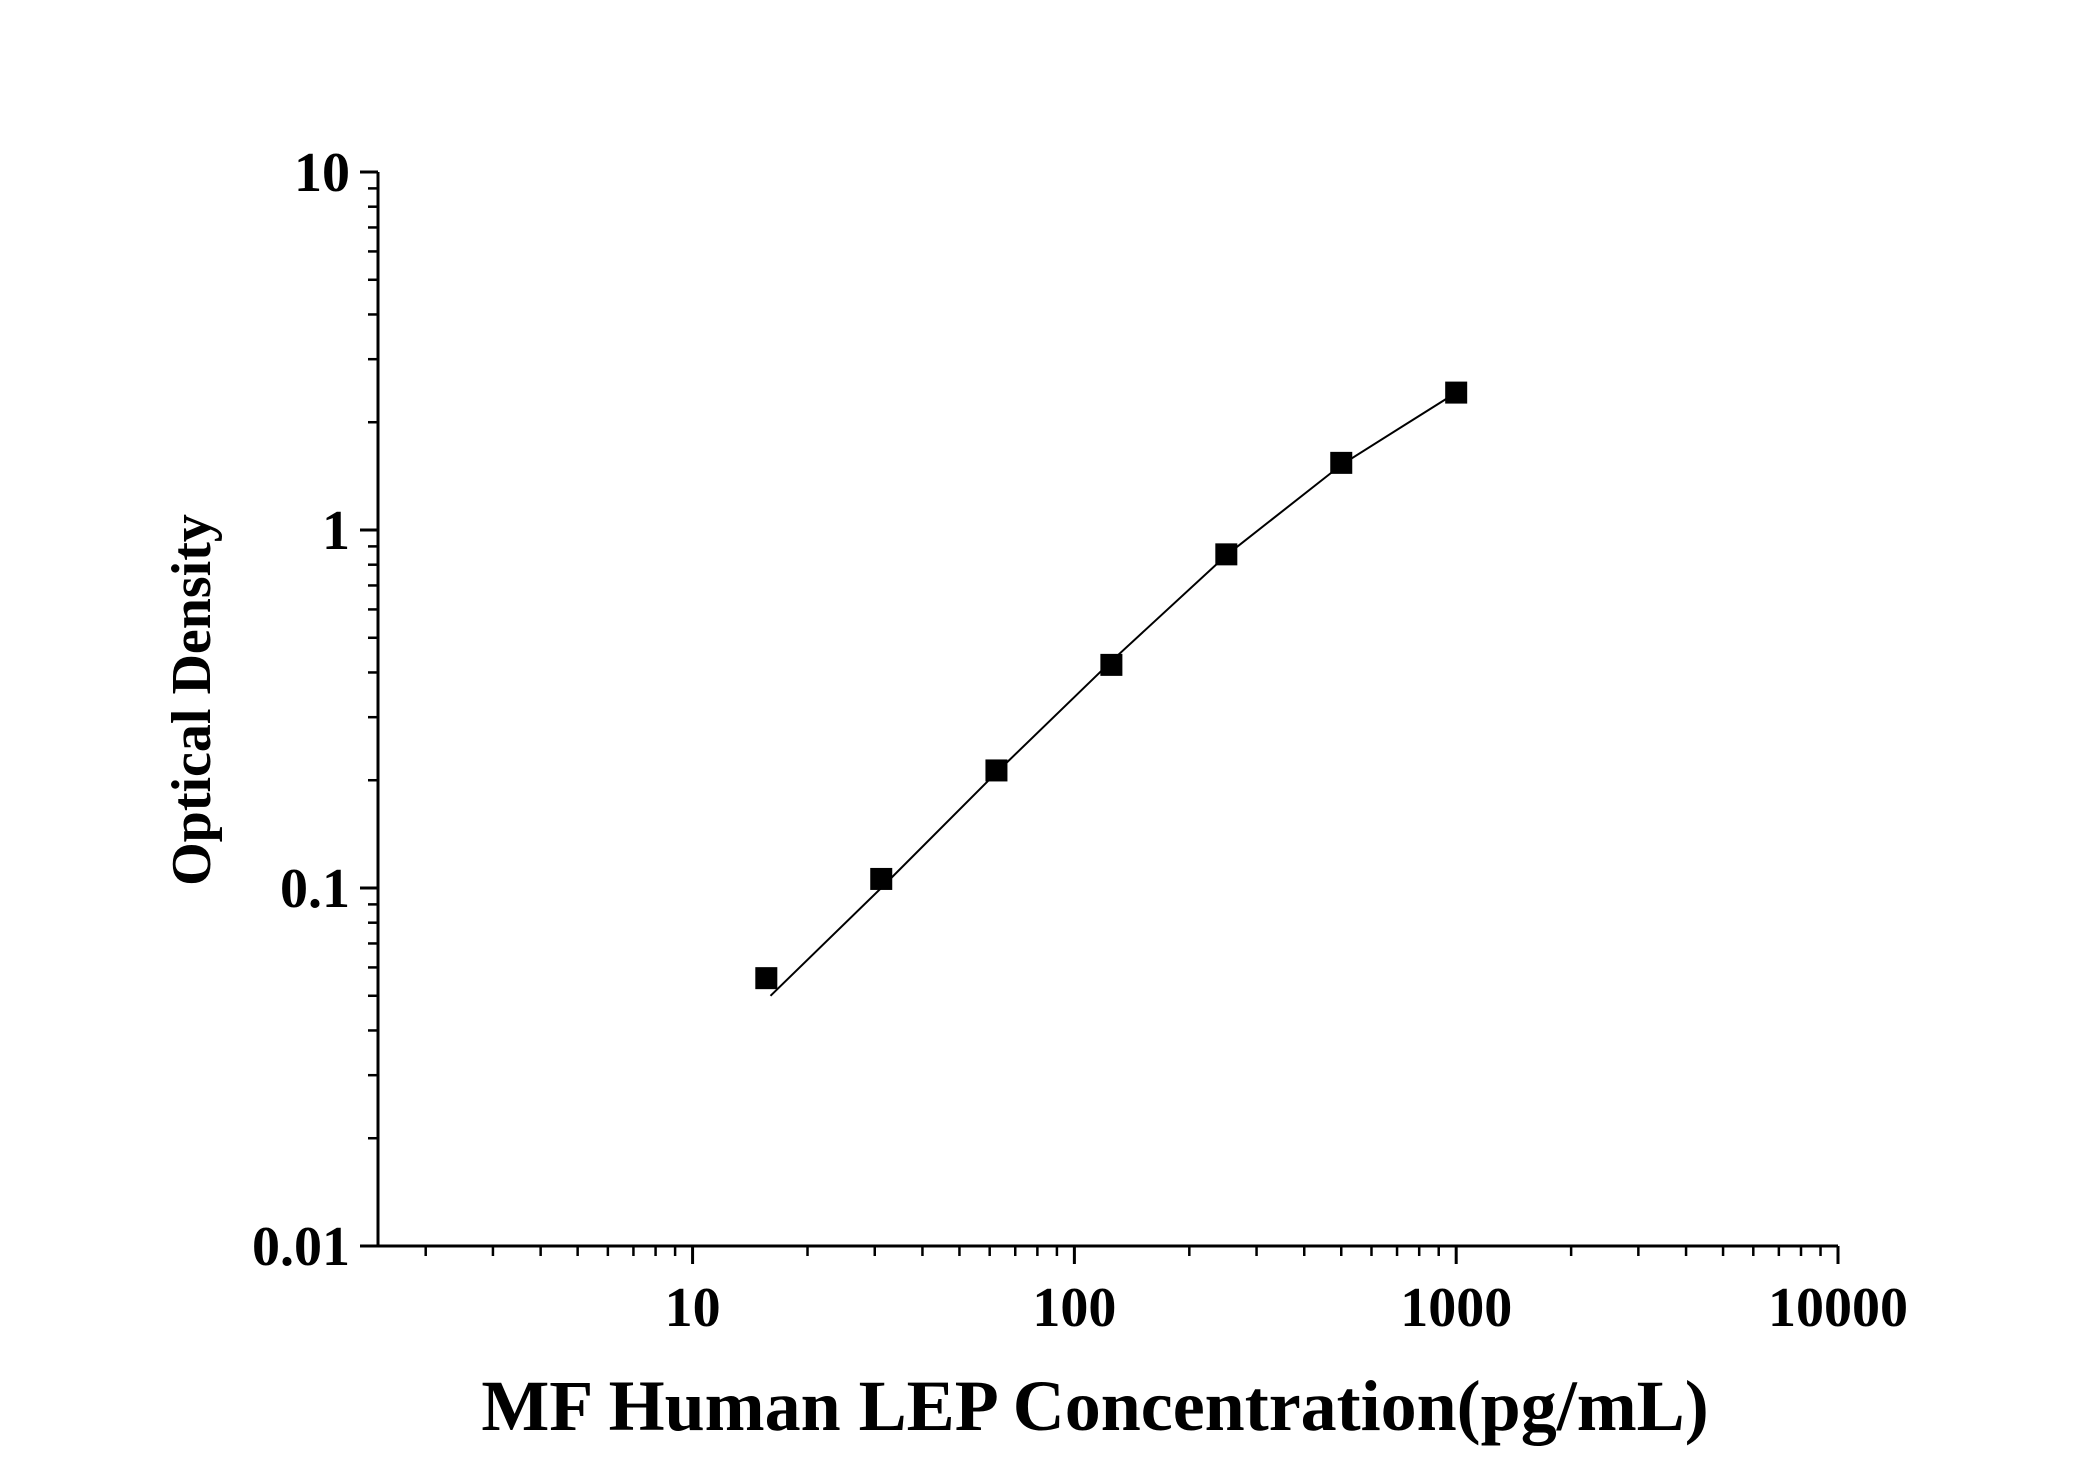 Image resolution: width=2100 pixels, height=1467 pixels. I want to click on y-tick-label: 10, so click(322, 173).